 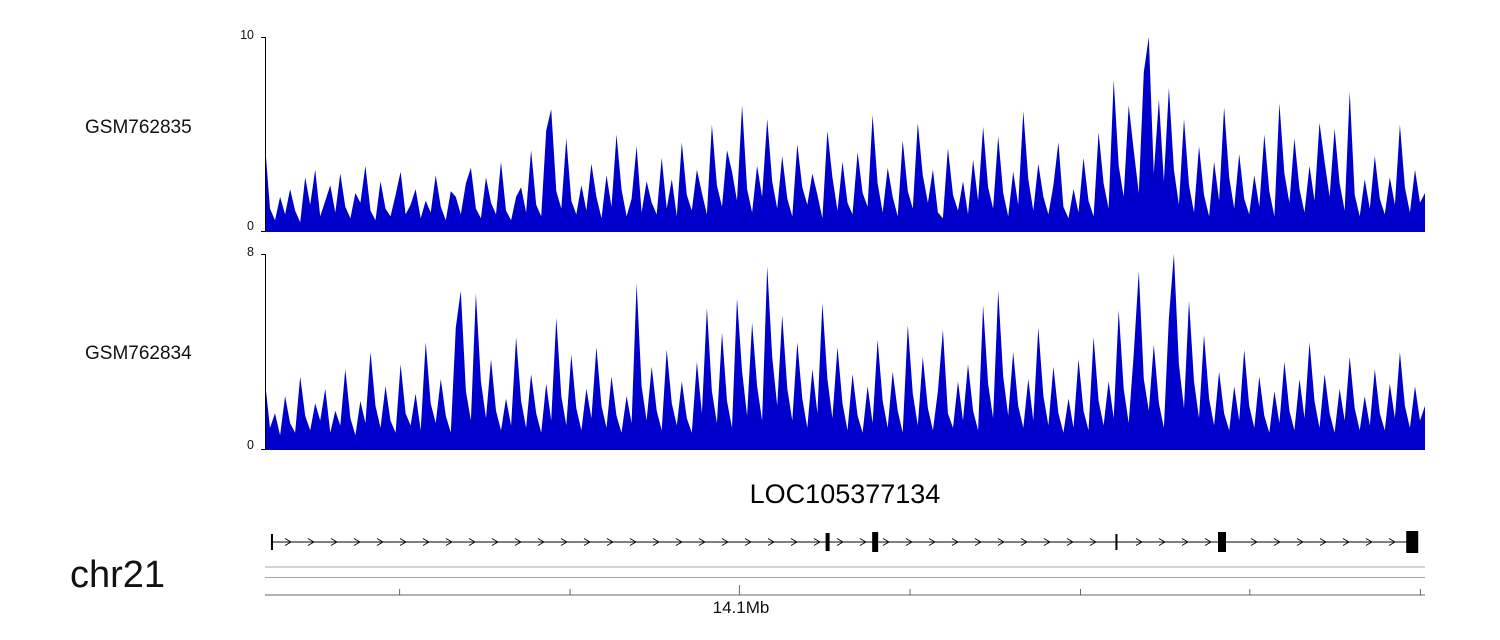 I want to click on track2-ymax-tick-label: 8, so click(x=250, y=252).